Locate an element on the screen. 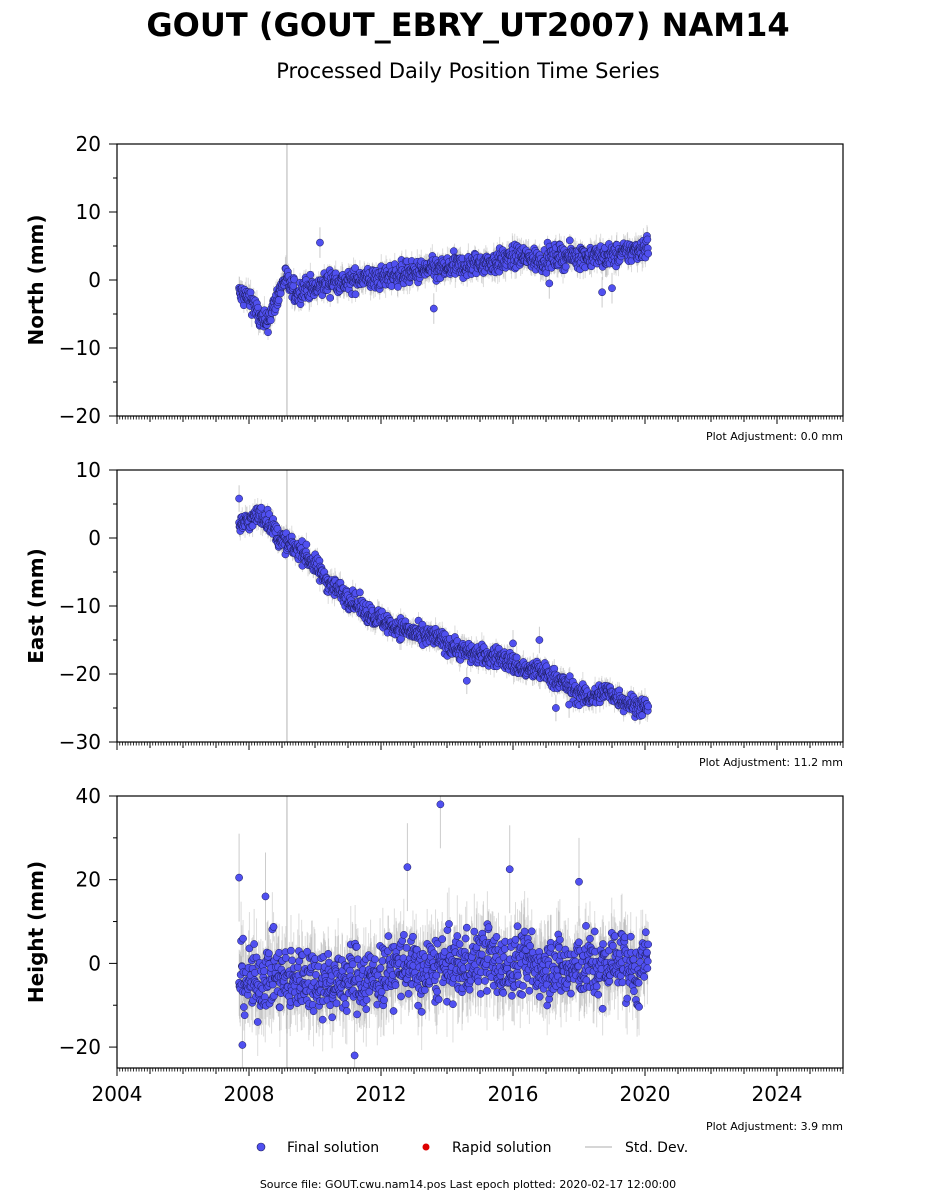  y-tick-label: −30 is located at coordinates (80, 742).